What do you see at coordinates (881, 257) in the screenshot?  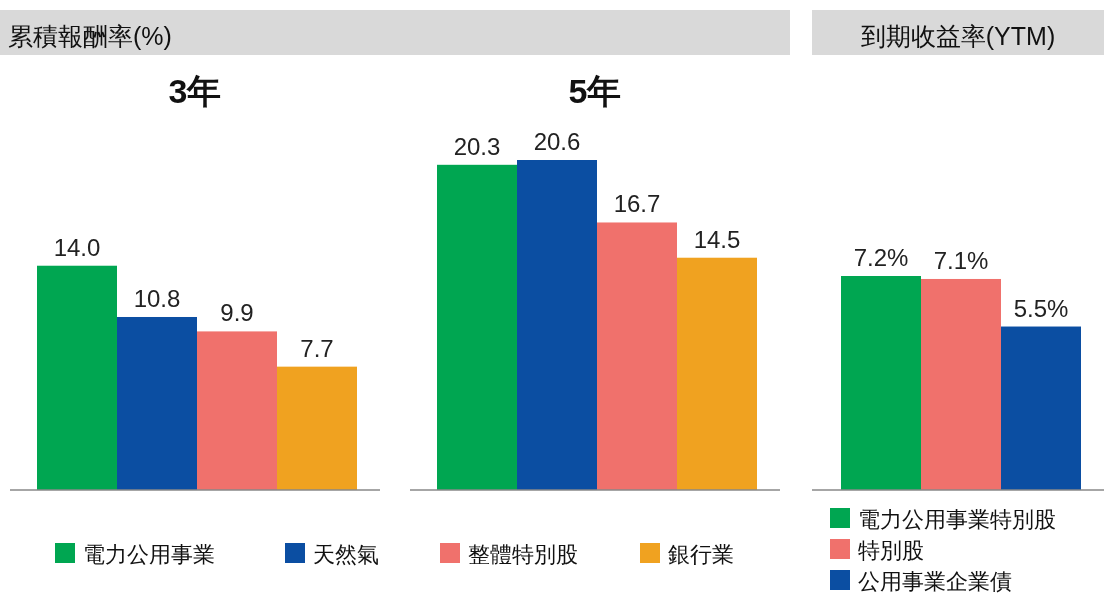 I see `data-label: 7.2%` at bounding box center [881, 257].